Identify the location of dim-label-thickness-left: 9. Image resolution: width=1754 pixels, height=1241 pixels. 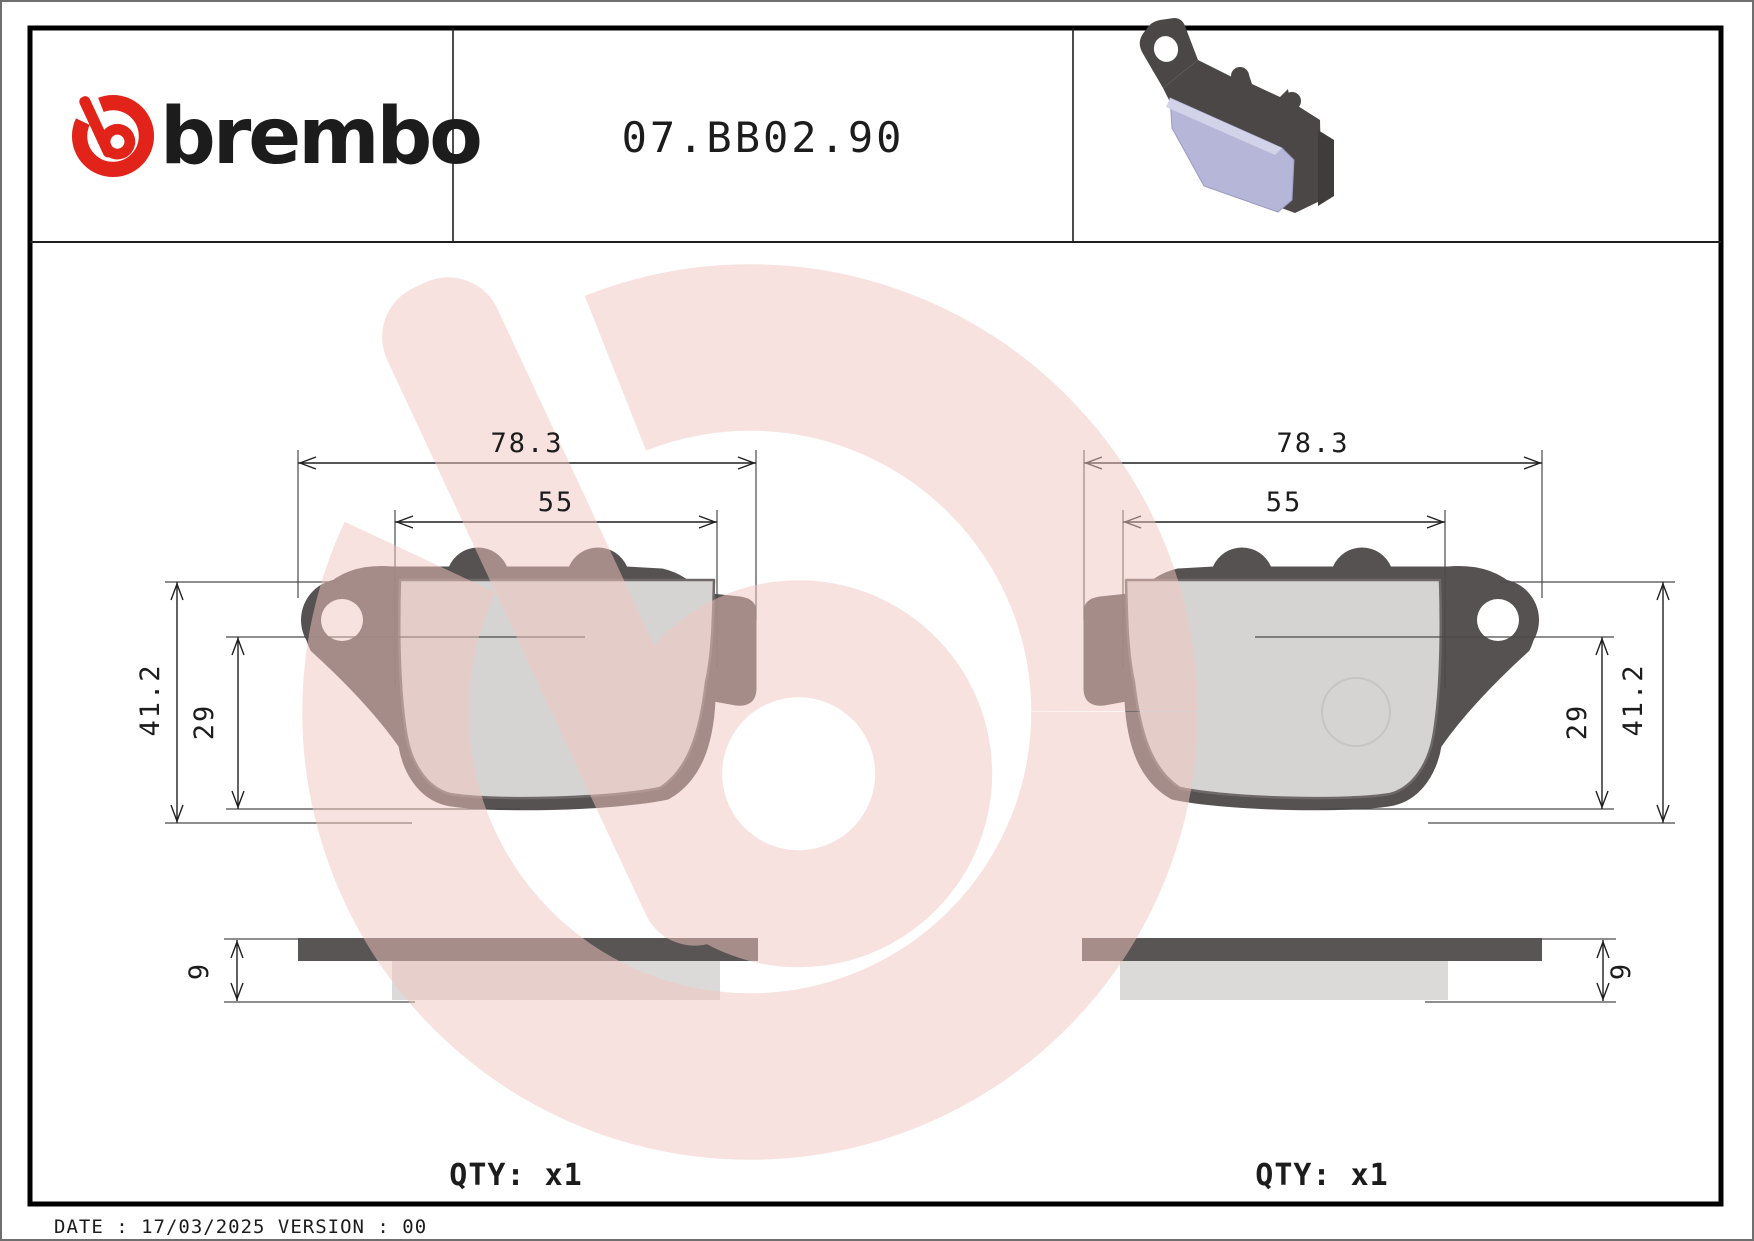
(199, 971).